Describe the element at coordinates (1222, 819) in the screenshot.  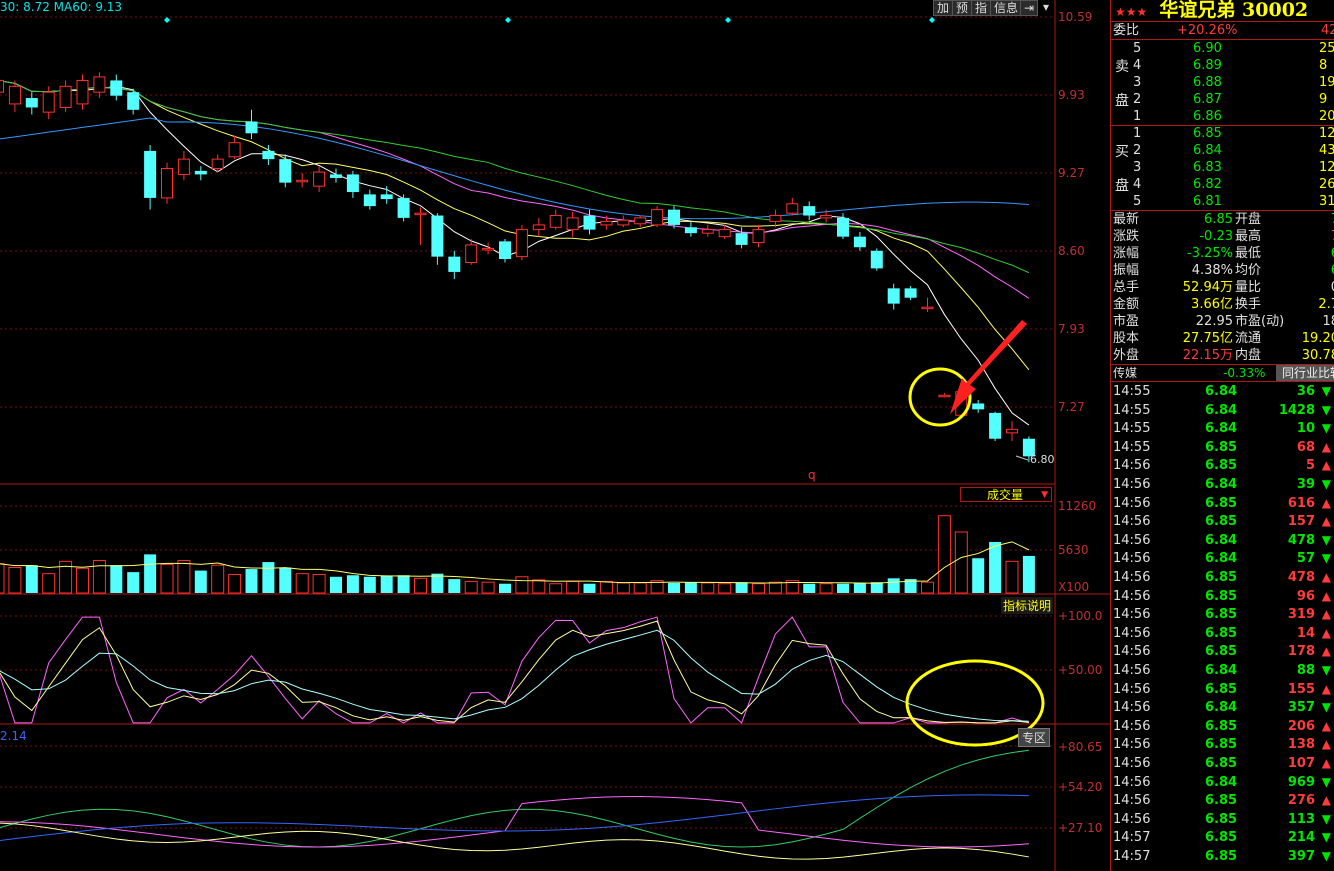
I see `tick-row: 14:56 6.85 113 ▼` at that location.